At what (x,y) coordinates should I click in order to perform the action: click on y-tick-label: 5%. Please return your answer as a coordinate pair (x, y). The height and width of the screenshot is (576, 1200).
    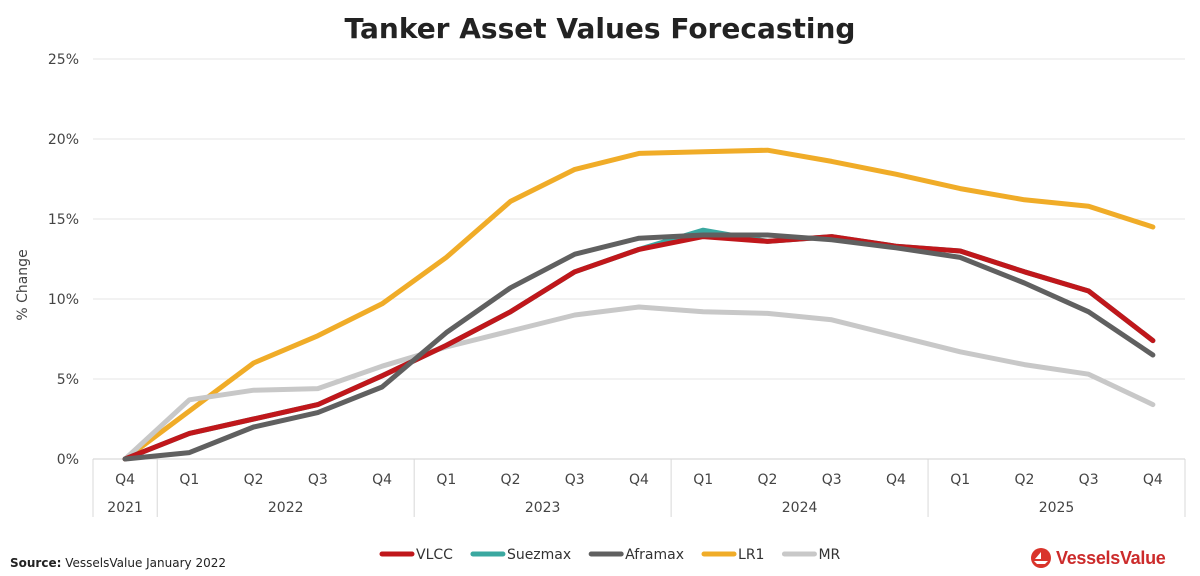
    Looking at the image, I should click on (68, 380).